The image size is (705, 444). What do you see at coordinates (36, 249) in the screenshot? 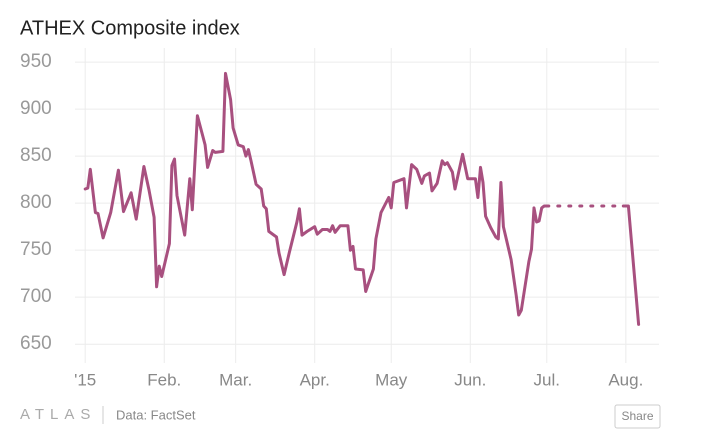
I see `y-tick-label: 750` at bounding box center [36, 249].